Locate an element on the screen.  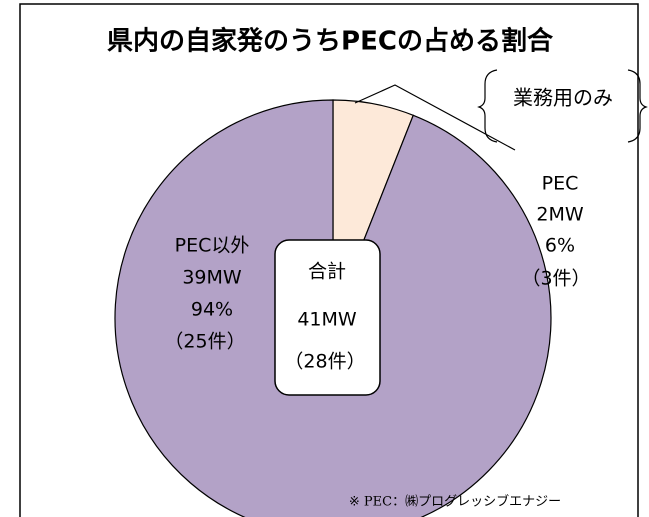
mw-label: 2MW is located at coordinates (559, 215).